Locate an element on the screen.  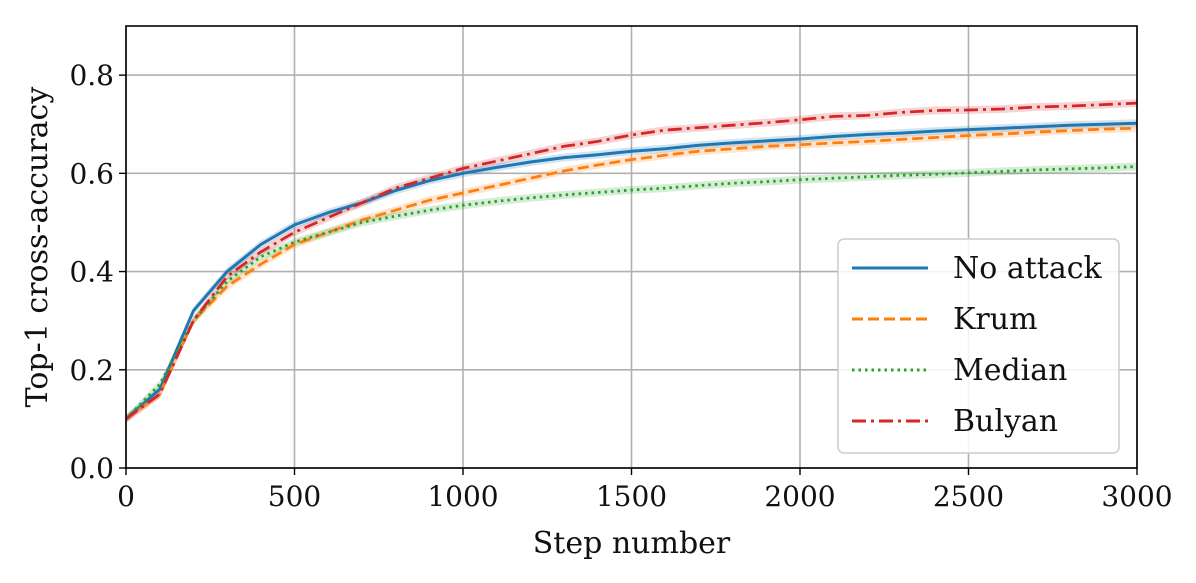
x-tick-label: 1500 is located at coordinates (631, 496).